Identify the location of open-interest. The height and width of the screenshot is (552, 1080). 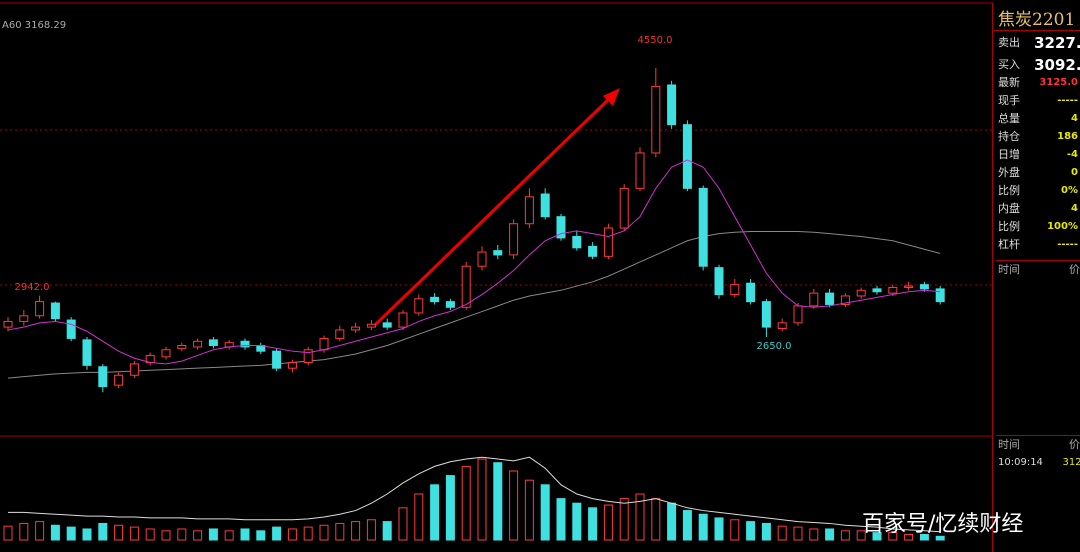
(474, 494).